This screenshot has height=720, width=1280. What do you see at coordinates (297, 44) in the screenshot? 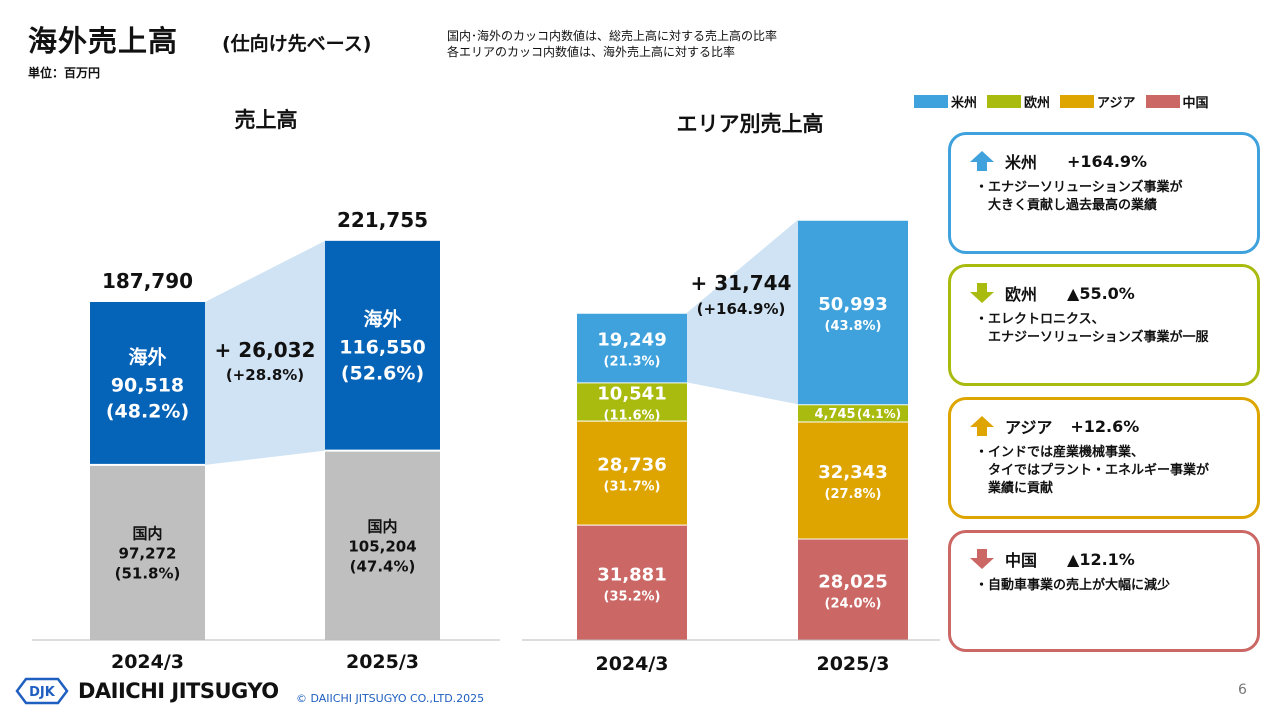
I see `page-subtitle: (仕向け先ベース)` at bounding box center [297, 44].